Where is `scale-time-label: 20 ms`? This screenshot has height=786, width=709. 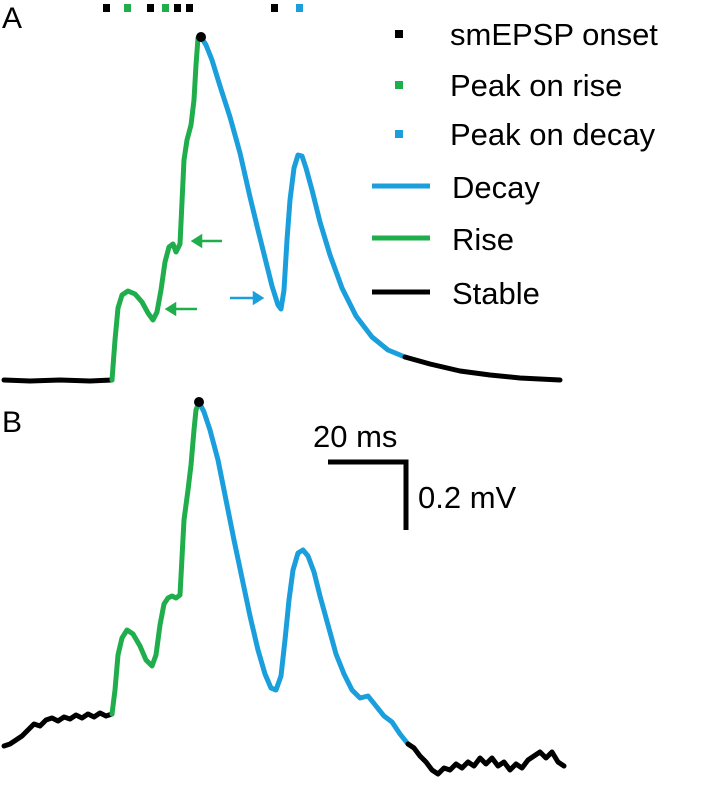 scale-time-label: 20 ms is located at coordinates (355, 436).